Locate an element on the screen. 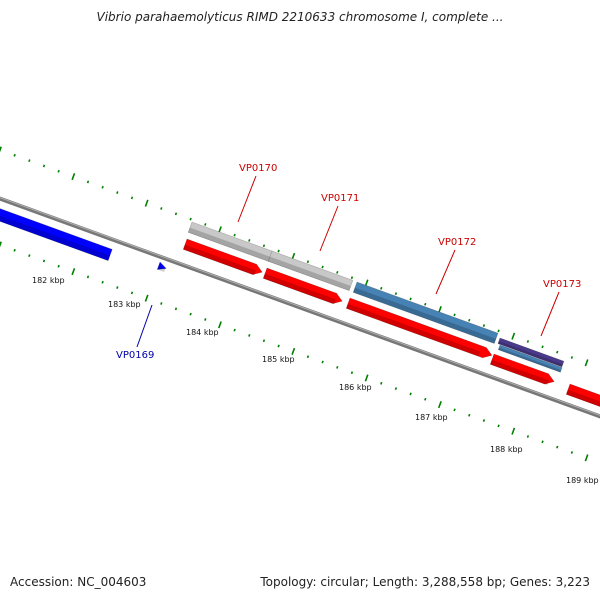  gene-box-vp0170 is located at coordinates (230, 242).